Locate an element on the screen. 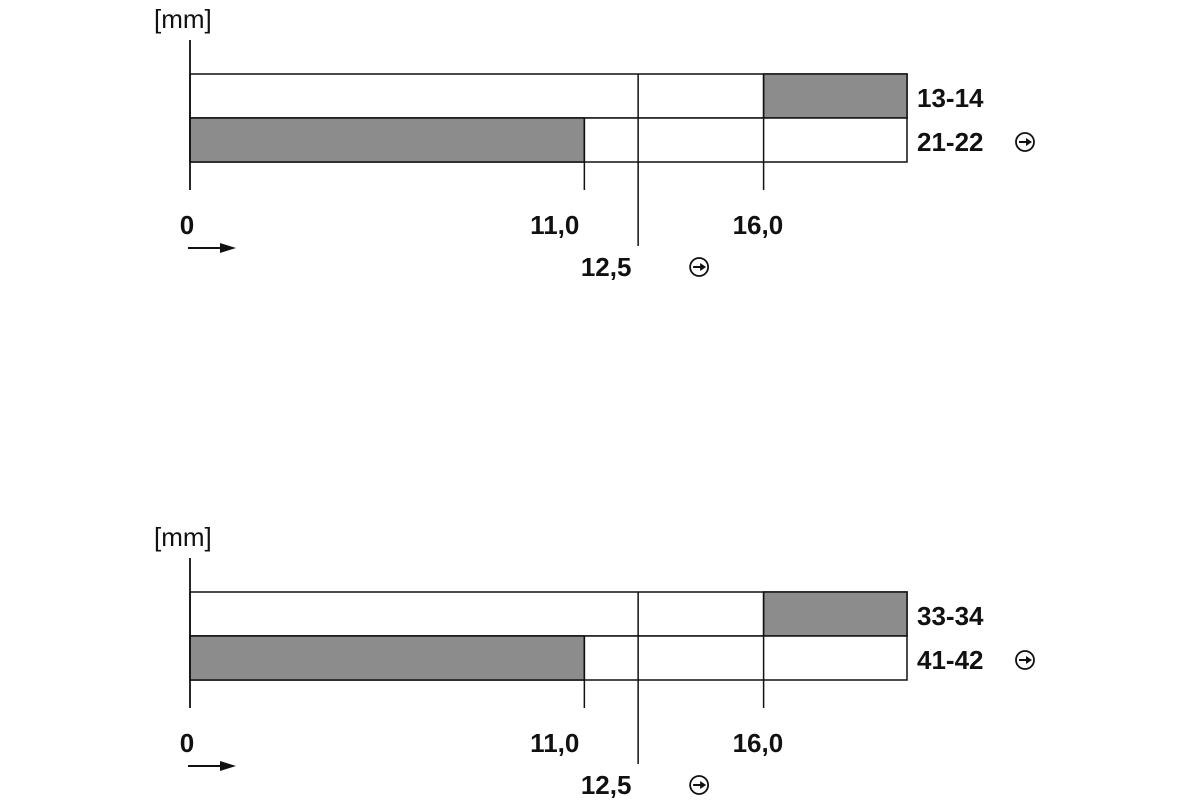 This screenshot has height=805, width=1200. contact-label: 21-22 is located at coordinates (950, 142).